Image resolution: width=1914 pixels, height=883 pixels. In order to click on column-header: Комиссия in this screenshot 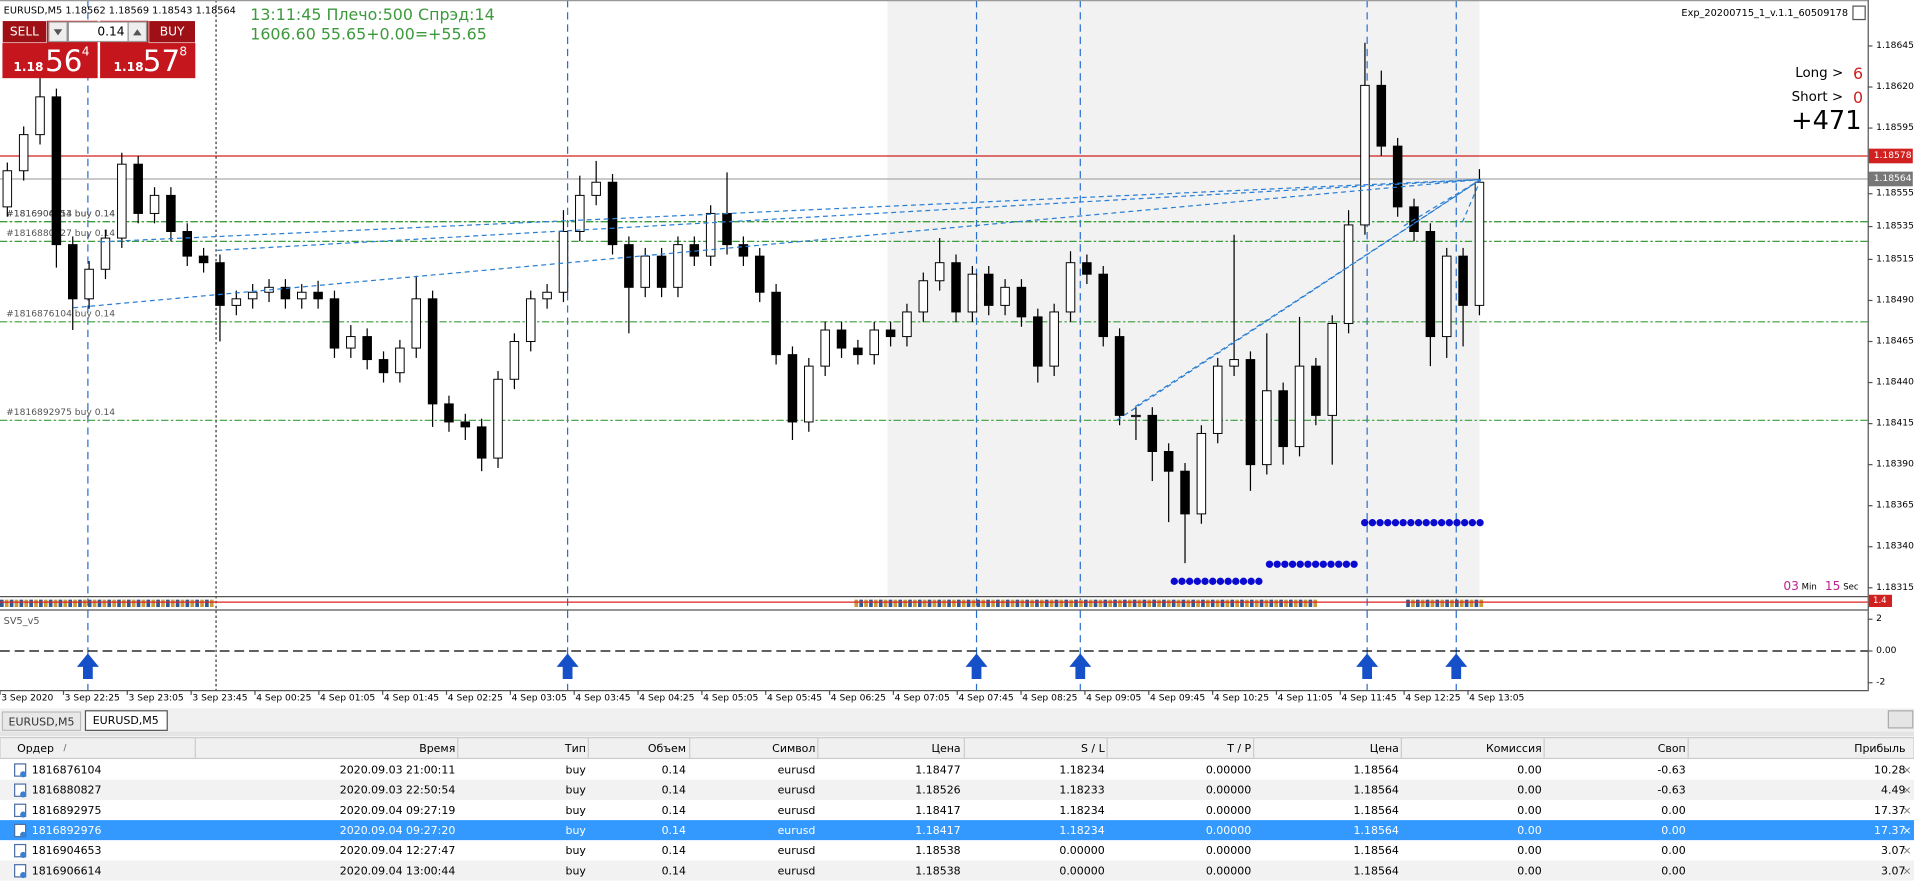, I will do `click(1514, 748)`.